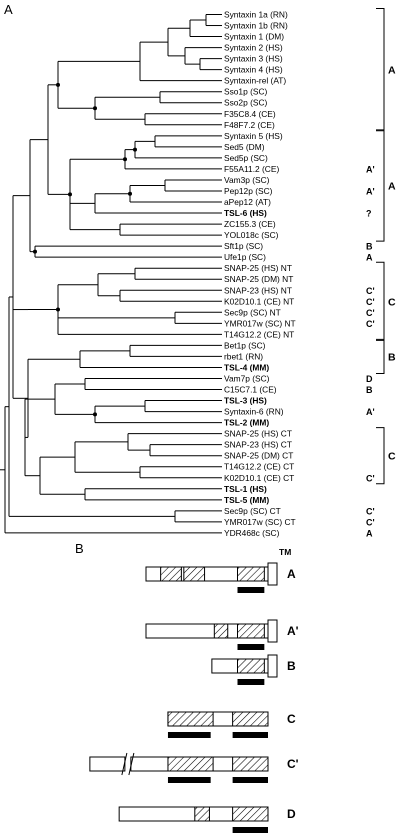 This screenshot has width=400, height=835. Describe the element at coordinates (245, 257) in the screenshot. I see `taxon-label: Ufe1p (SC)` at that location.